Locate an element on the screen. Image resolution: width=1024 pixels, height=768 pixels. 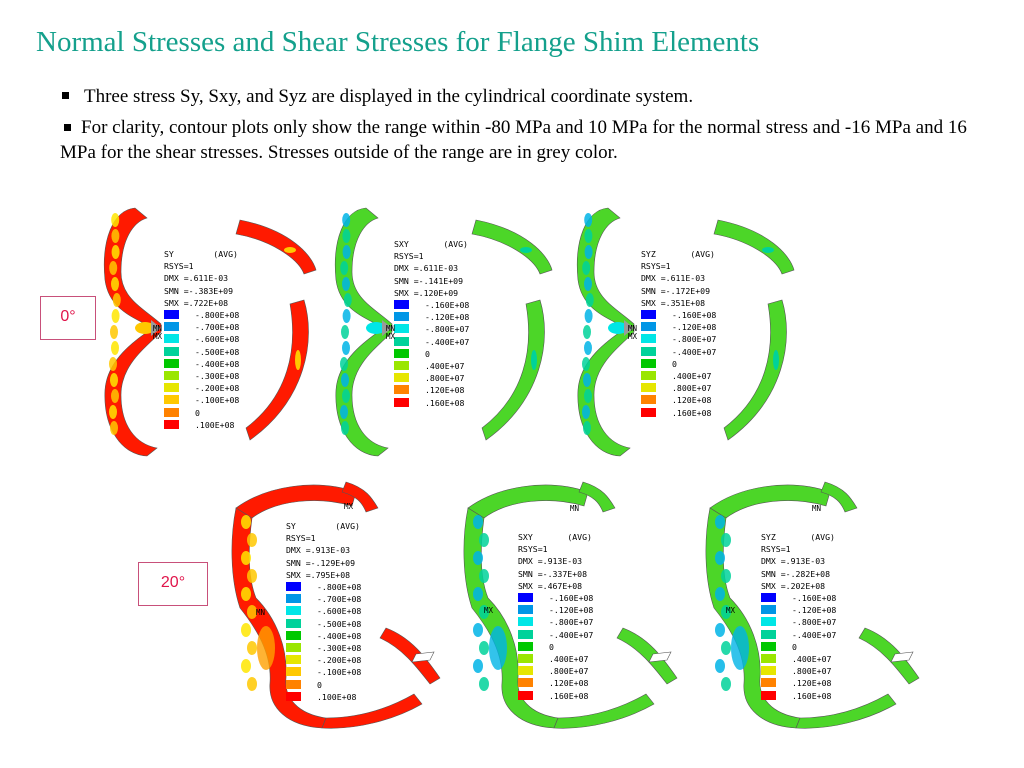
legend-level-row: -.300E+08 is located at coordinates (201, 376).